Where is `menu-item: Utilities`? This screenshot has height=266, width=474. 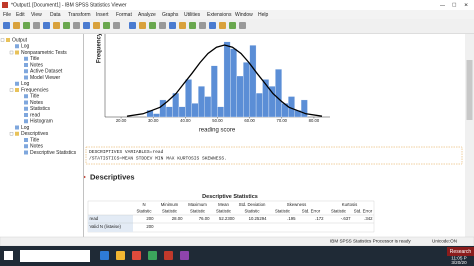
menu-item: Utilities is located at coordinates (192, 15).